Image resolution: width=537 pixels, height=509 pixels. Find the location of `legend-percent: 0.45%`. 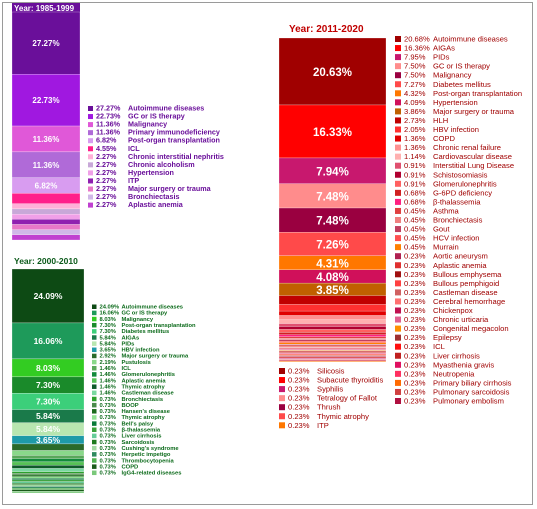

legend-percent: 0.45% is located at coordinates (415, 247).